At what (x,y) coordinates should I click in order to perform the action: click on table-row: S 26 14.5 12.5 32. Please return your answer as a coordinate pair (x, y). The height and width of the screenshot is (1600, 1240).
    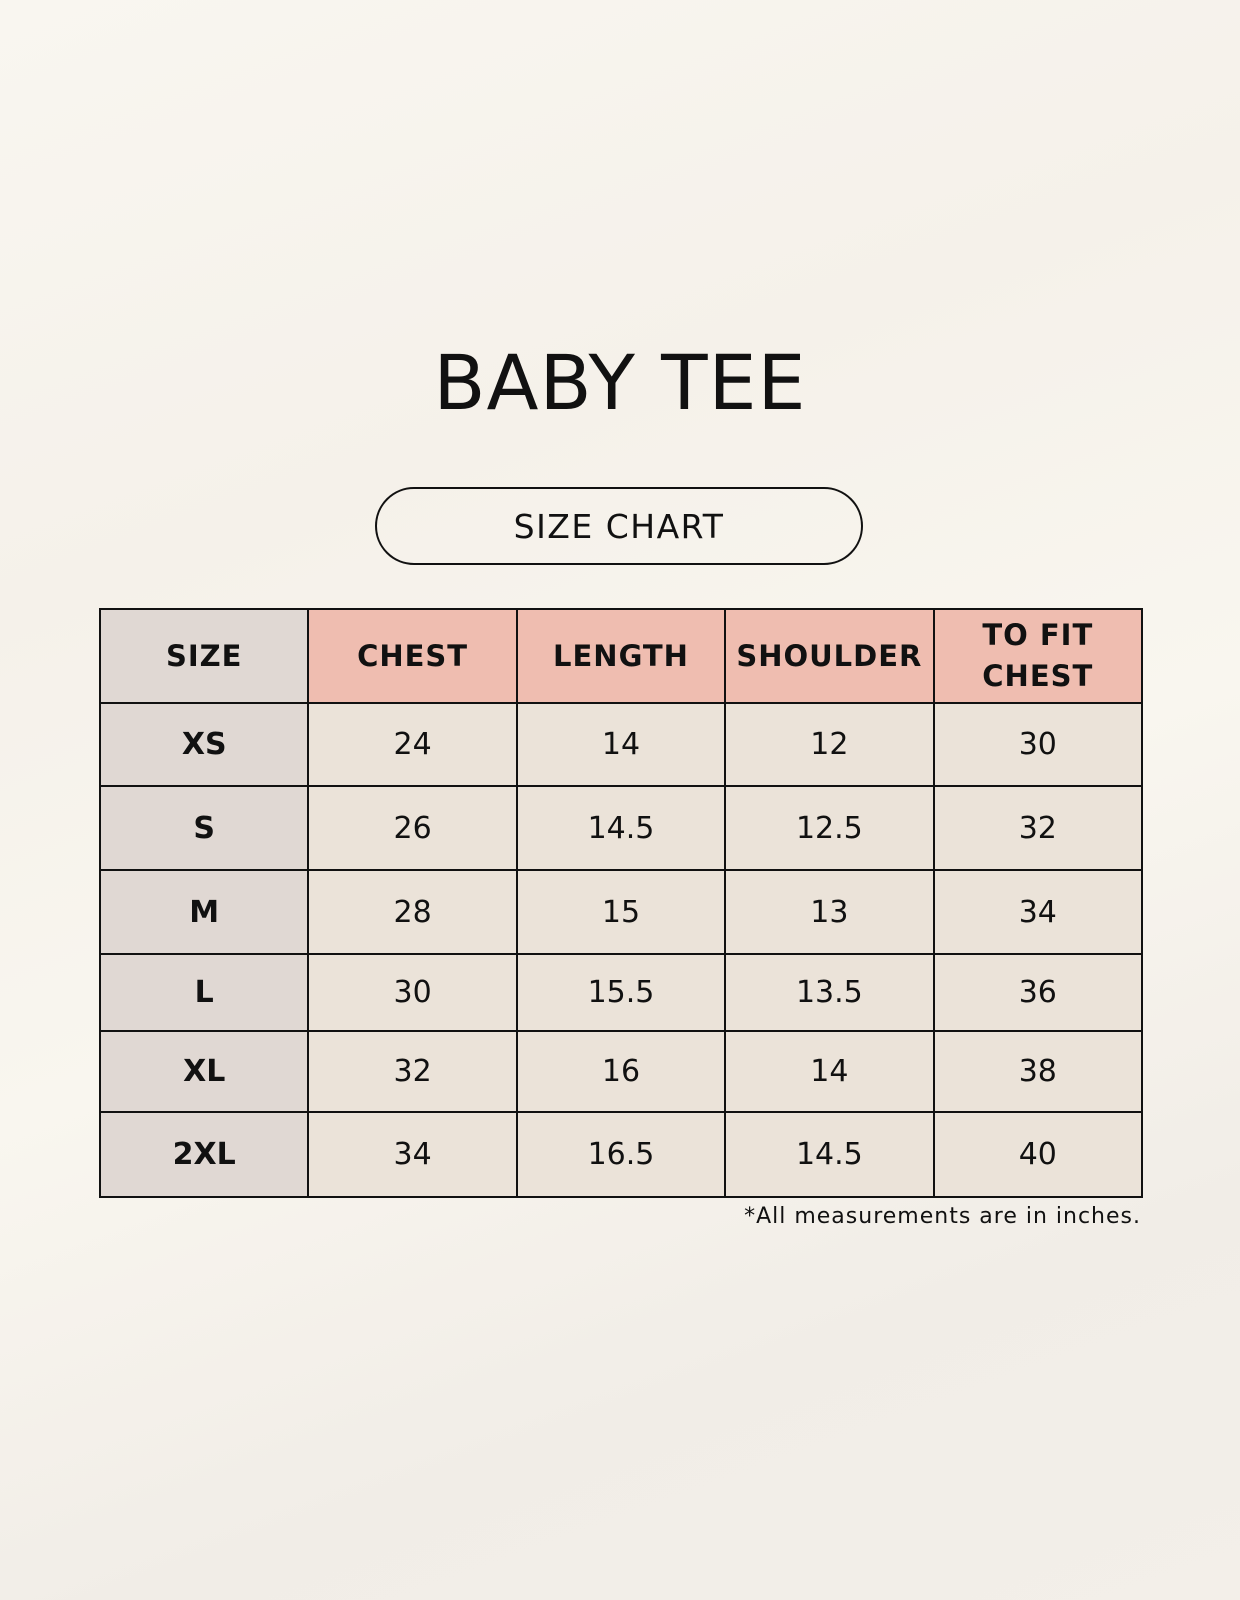
    Looking at the image, I should click on (621, 828).